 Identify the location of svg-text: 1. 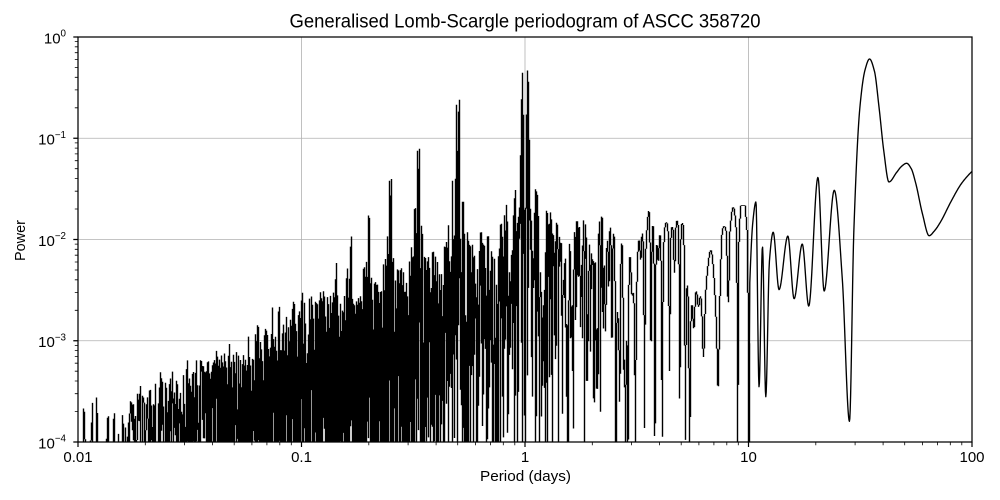
(525, 457).